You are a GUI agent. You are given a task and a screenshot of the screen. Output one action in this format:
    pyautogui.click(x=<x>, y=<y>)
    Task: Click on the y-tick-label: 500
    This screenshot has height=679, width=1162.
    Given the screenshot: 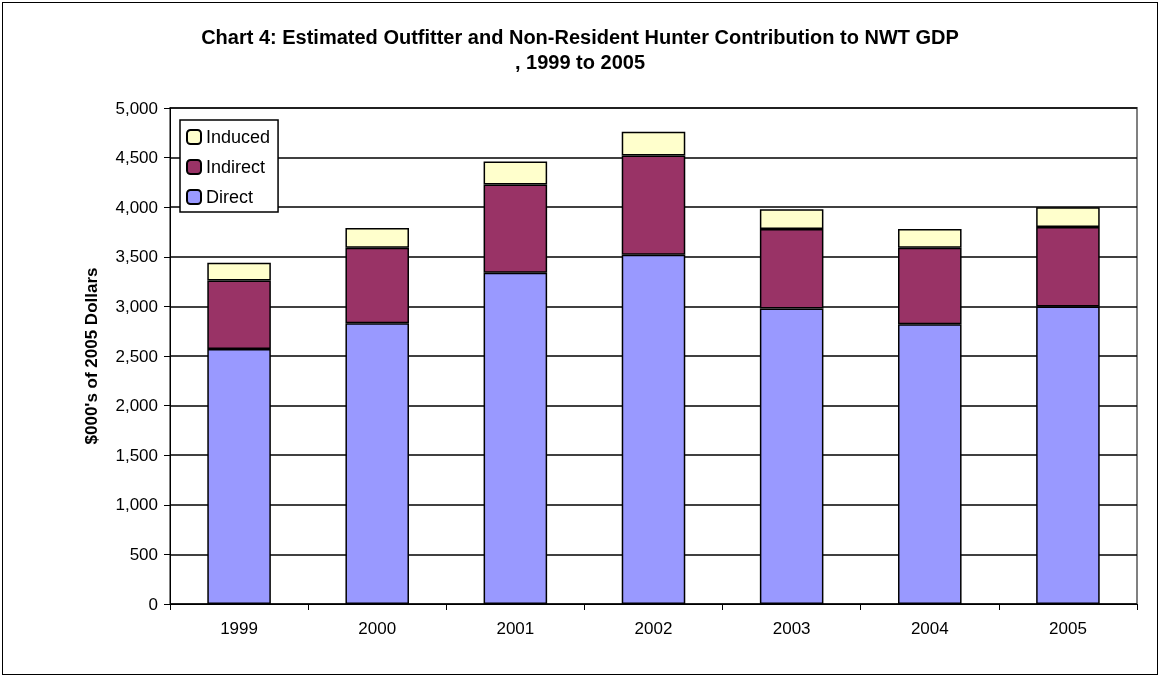 What is the action you would take?
    pyautogui.click(x=143, y=554)
    